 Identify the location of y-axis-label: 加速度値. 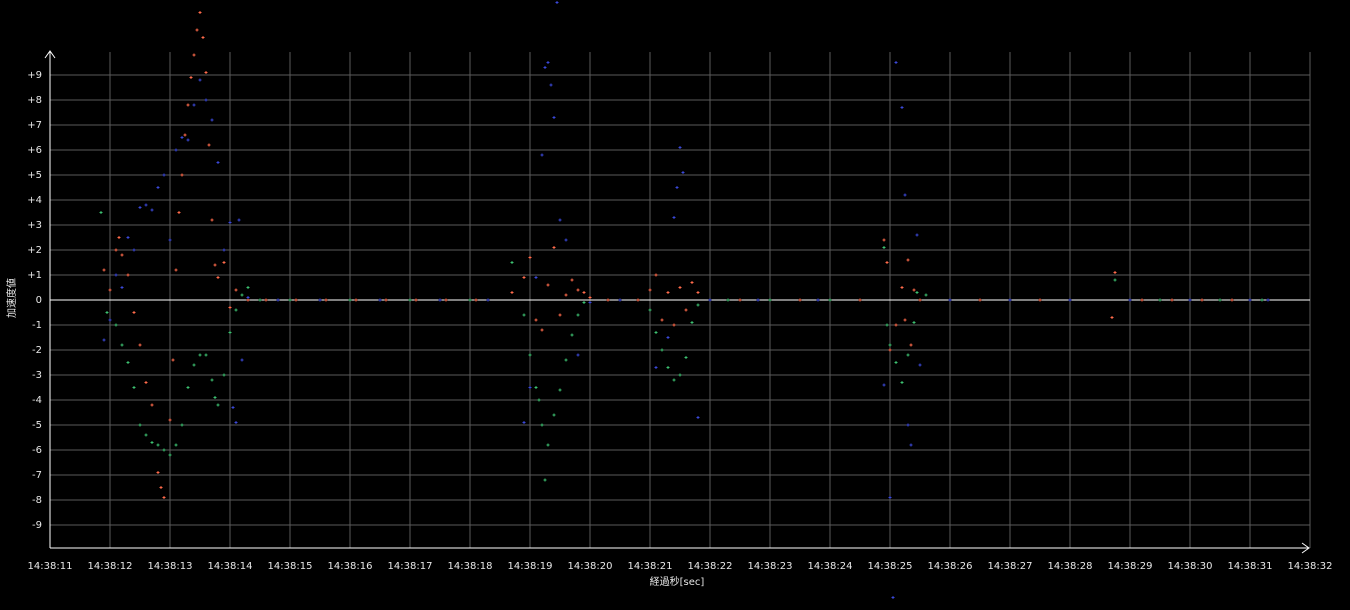
(11, 298).